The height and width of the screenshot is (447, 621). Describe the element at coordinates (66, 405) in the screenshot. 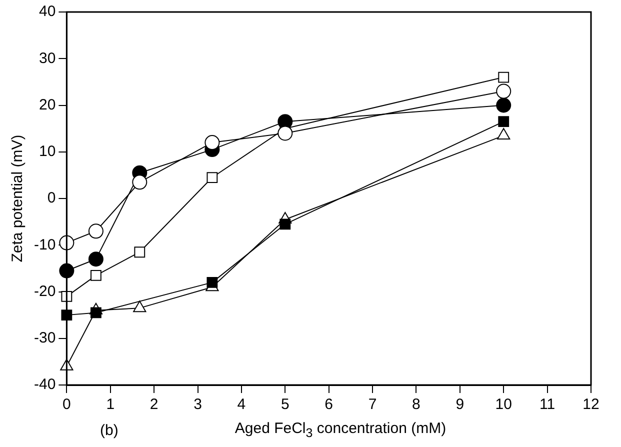

I see `x-tick-label: 0` at that location.